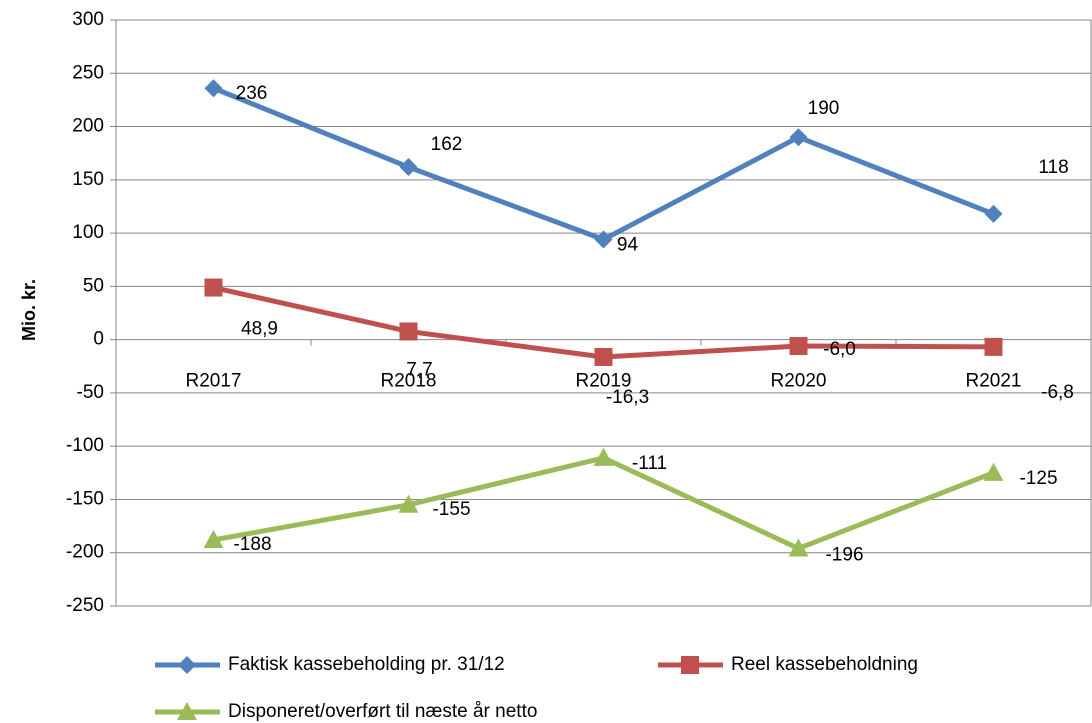 The width and height of the screenshot is (1092, 723). I want to click on data-label: 118, so click(1053, 167).